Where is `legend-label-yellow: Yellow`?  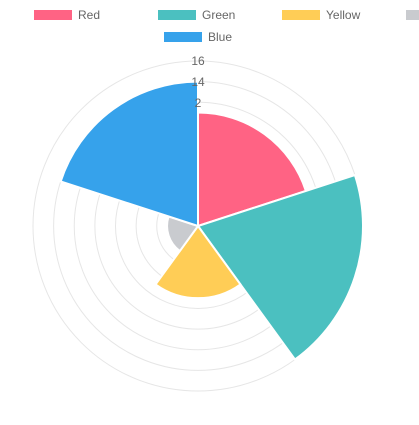 legend-label-yellow: Yellow is located at coordinates (343, 15).